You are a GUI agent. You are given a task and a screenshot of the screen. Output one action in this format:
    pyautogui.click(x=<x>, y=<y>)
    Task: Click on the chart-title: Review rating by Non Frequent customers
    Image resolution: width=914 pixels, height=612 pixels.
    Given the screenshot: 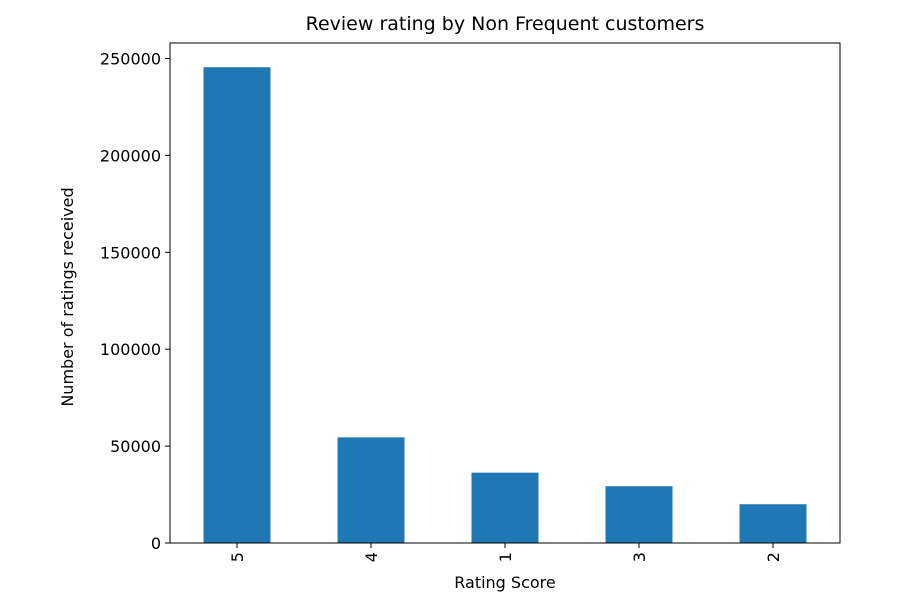 What is the action you would take?
    pyautogui.click(x=505, y=24)
    